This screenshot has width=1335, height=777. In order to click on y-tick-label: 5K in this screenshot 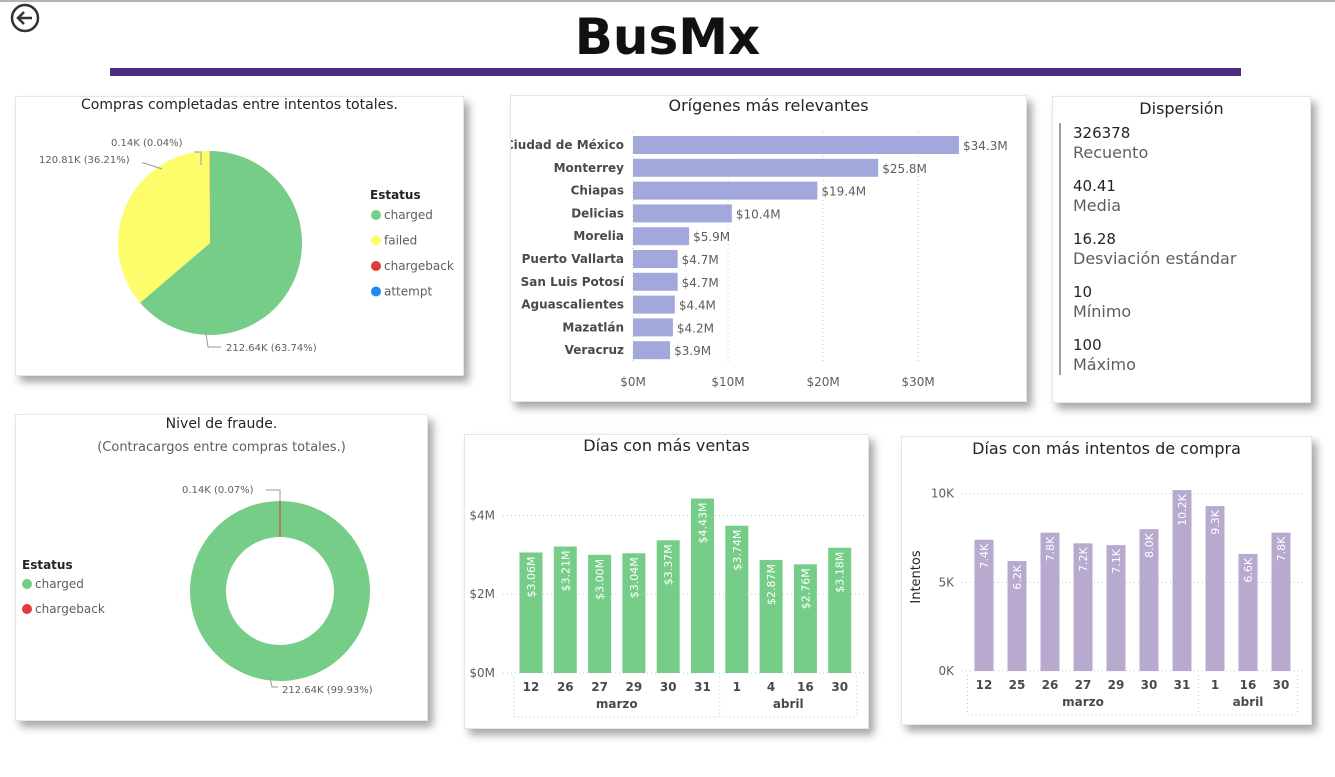, I will do `click(946, 582)`.